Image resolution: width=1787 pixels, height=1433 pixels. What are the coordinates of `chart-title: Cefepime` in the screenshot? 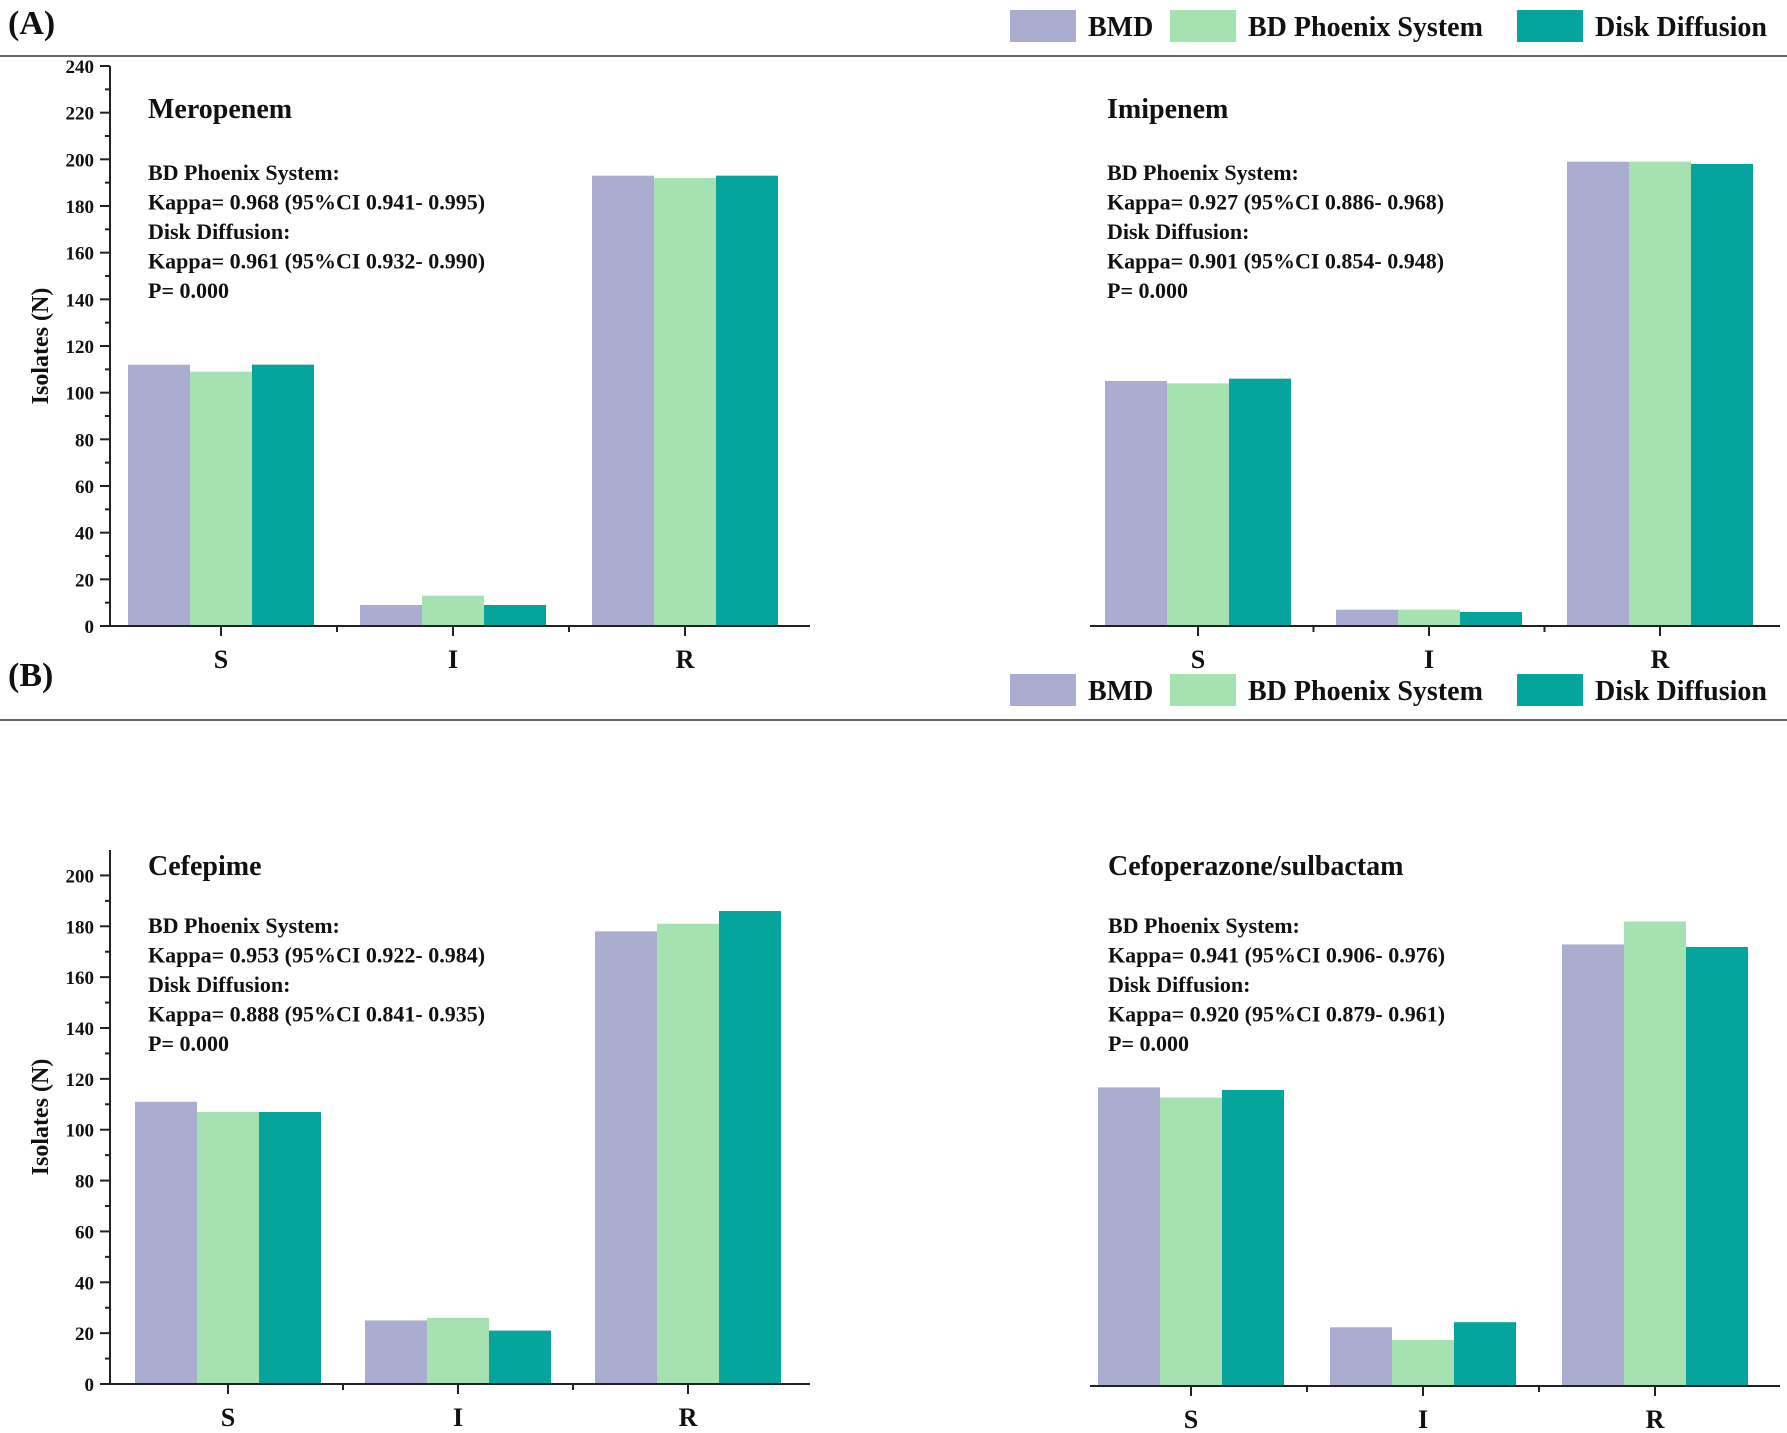 It's located at (205, 866).